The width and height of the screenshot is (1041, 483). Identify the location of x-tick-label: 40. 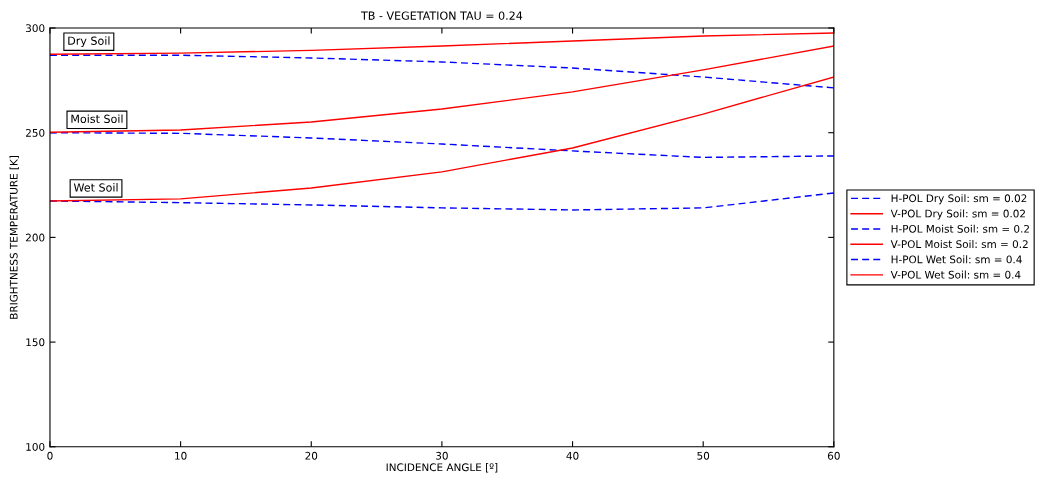
(572, 455).